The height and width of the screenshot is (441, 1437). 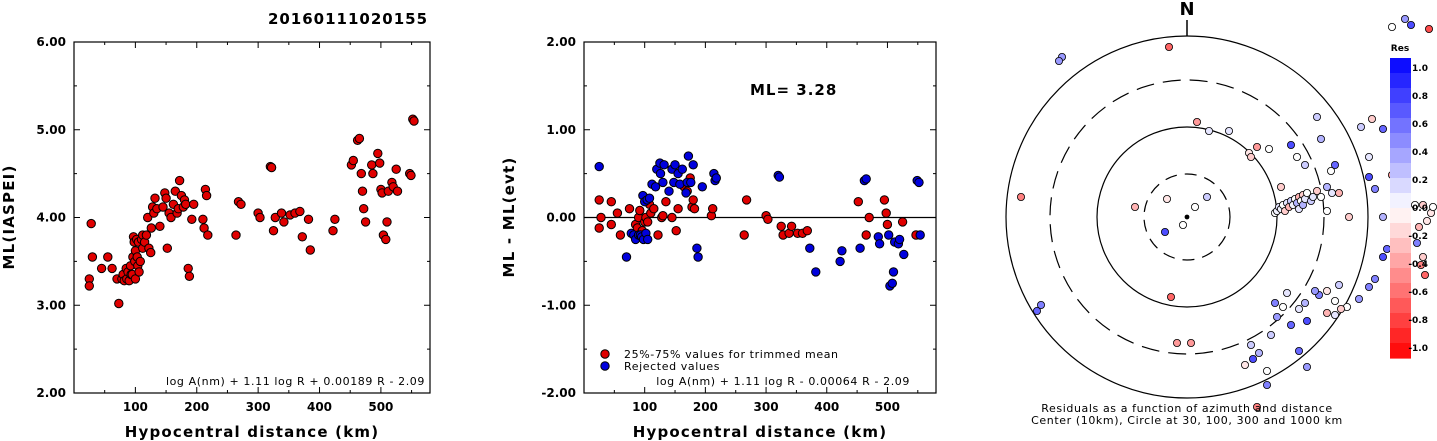 I want to click on colorbar-tick-label: 0.6, so click(x=1420, y=125).